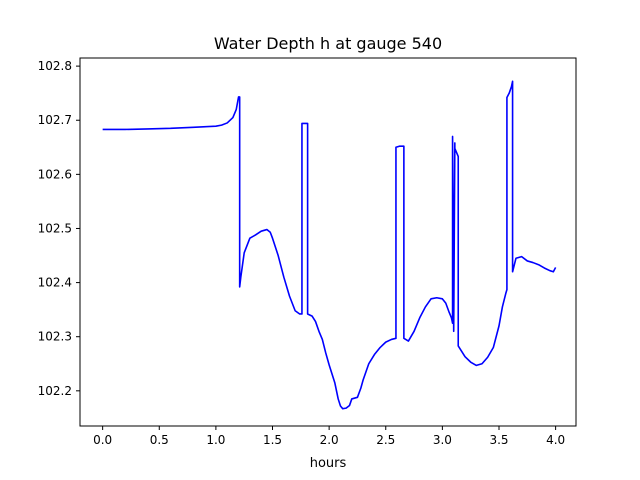  I want to click on x-tick-label: 2.0, so click(329, 440).